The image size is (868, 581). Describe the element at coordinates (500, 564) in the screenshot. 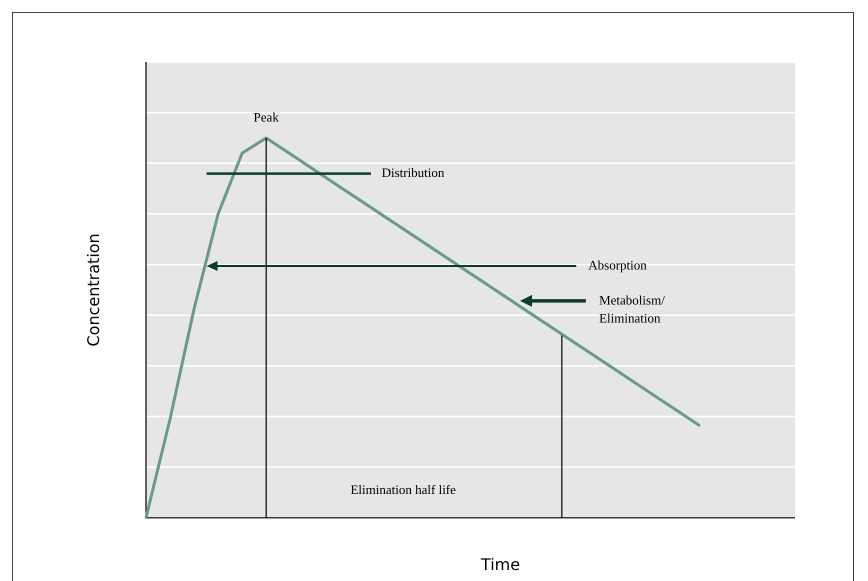

I see `x-axis-title: Time` at that location.